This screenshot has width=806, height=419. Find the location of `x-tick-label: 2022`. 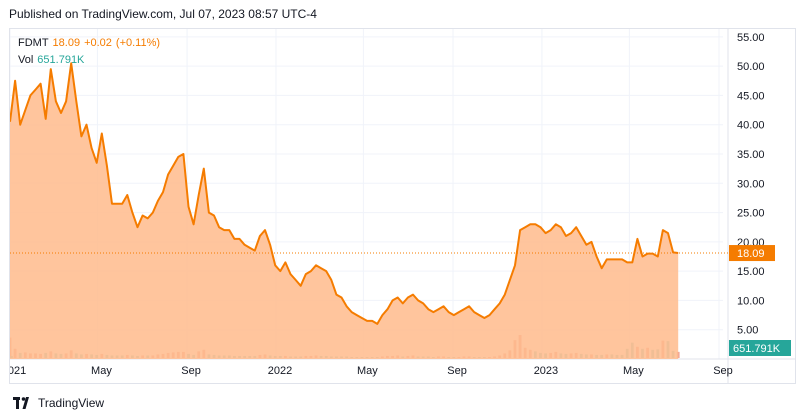

x-tick-label: 2022 is located at coordinates (280, 371).